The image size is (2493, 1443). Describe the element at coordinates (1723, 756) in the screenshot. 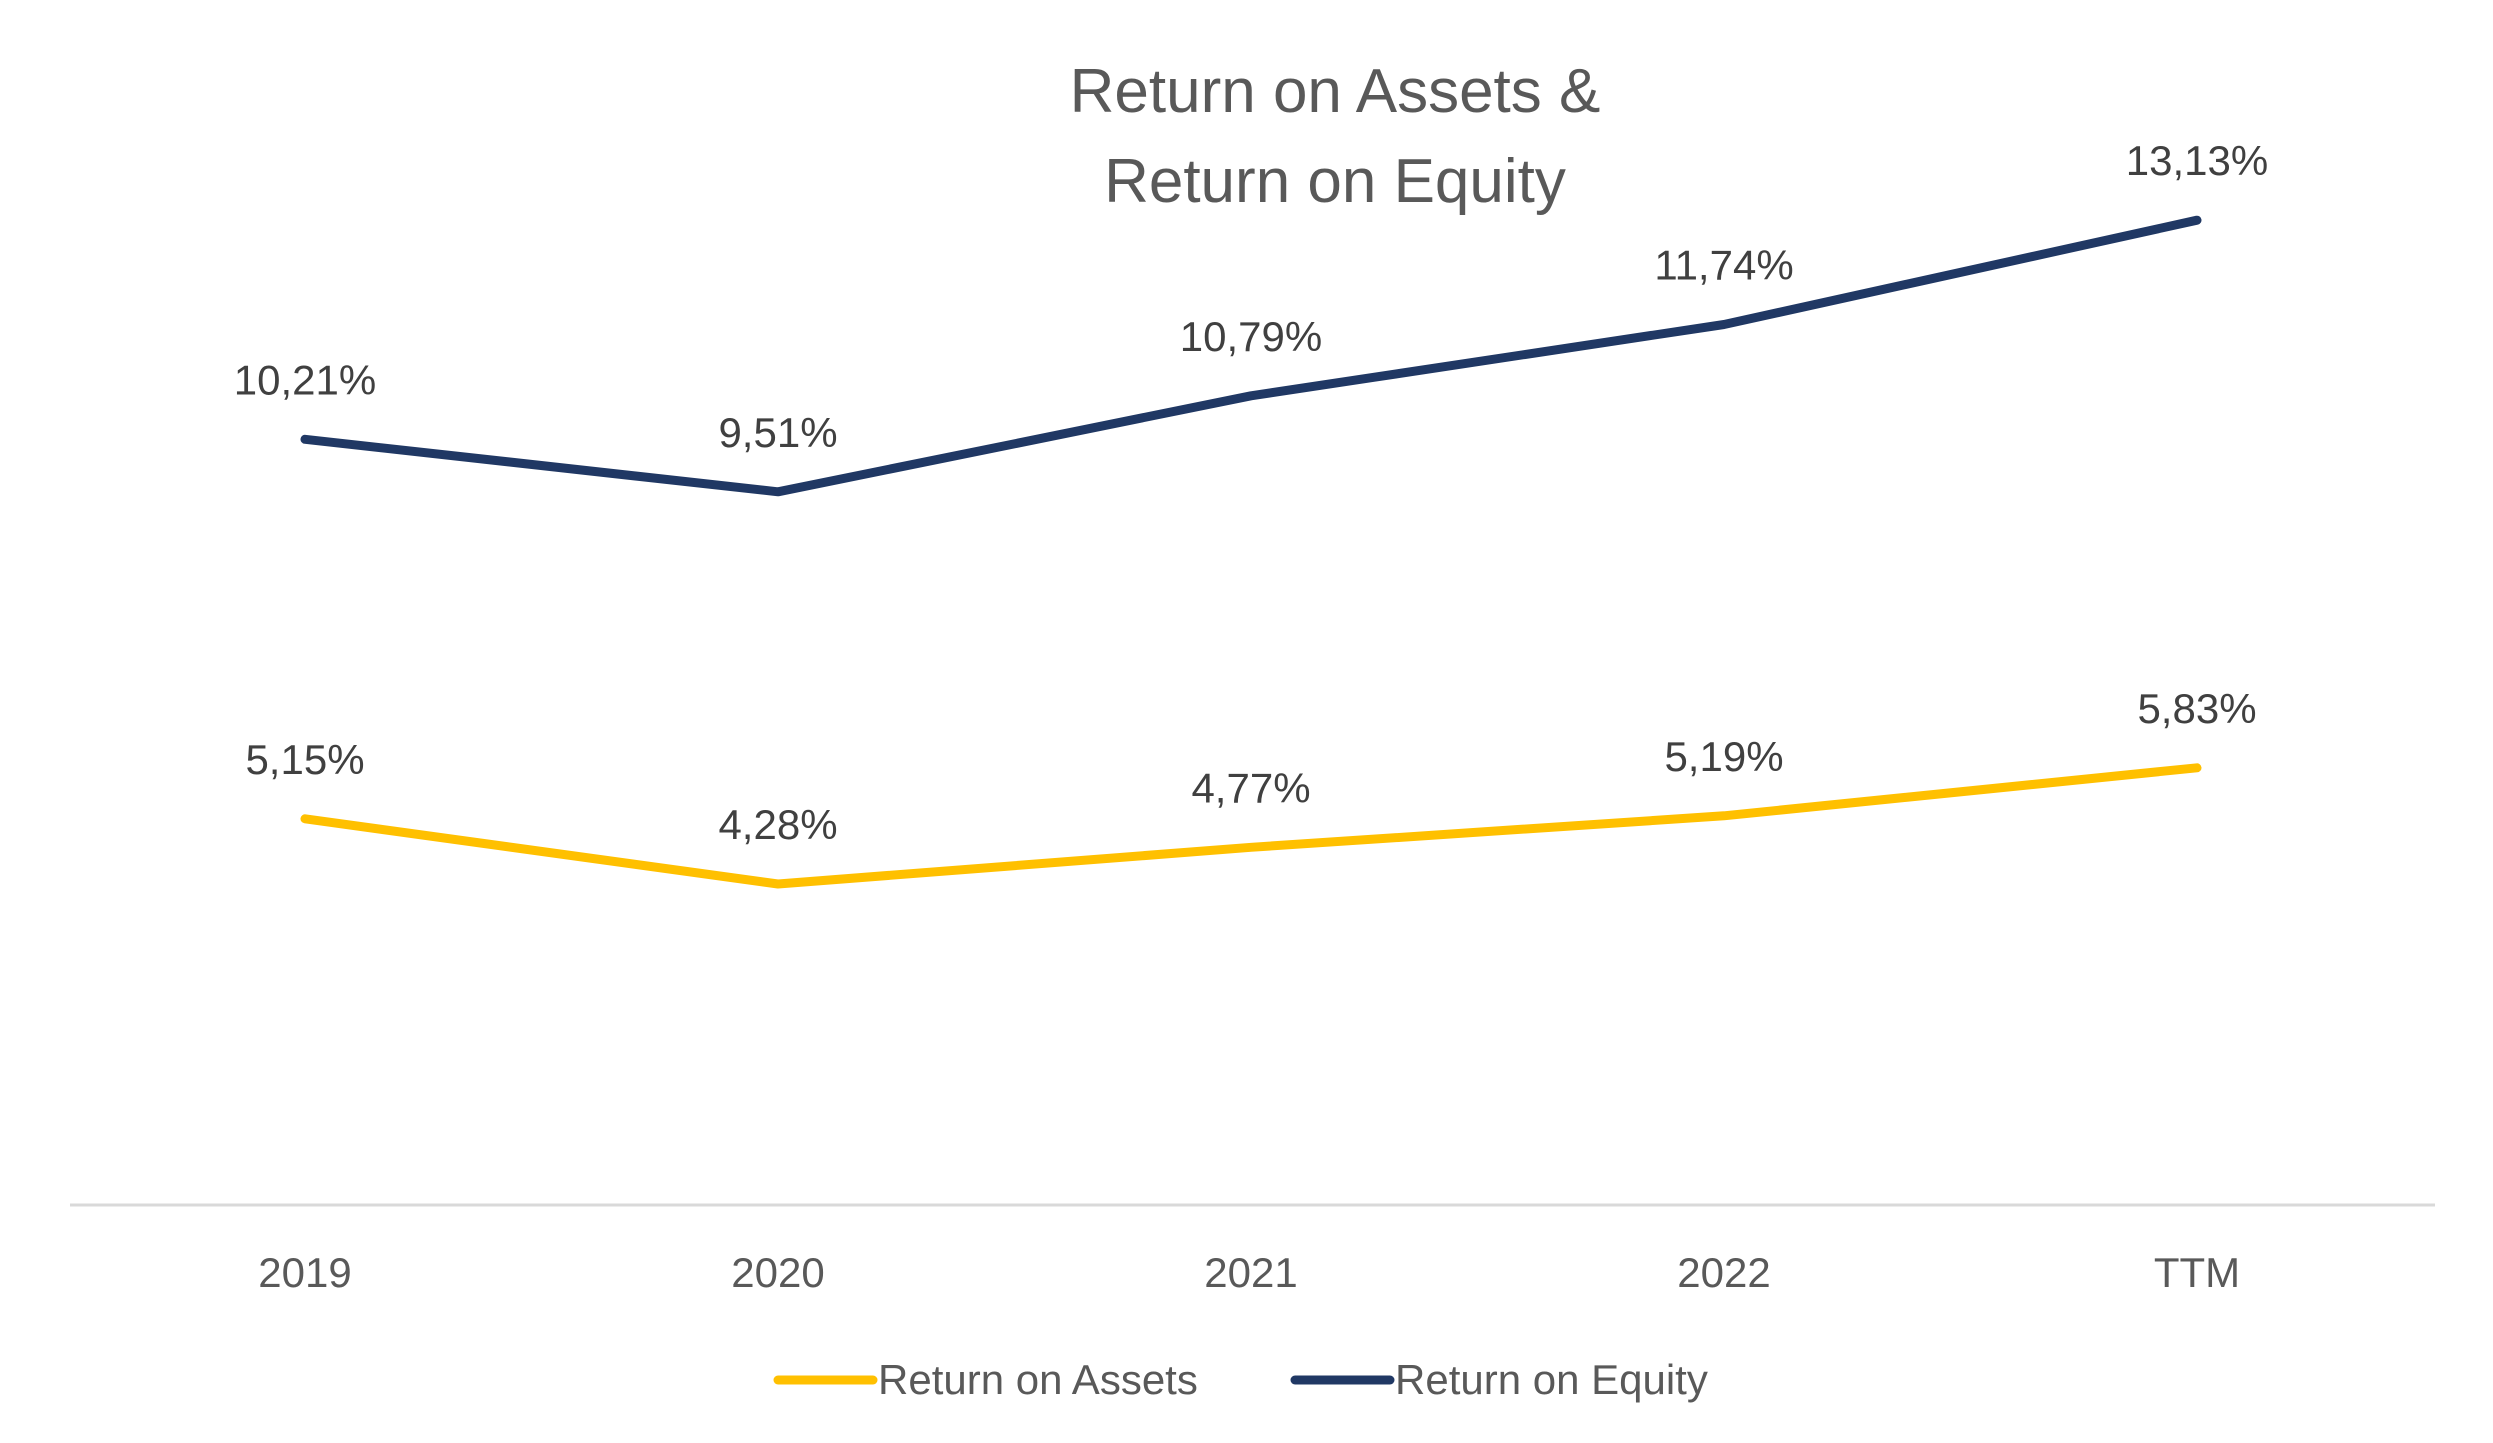

I see `data-label: 5,19%` at that location.